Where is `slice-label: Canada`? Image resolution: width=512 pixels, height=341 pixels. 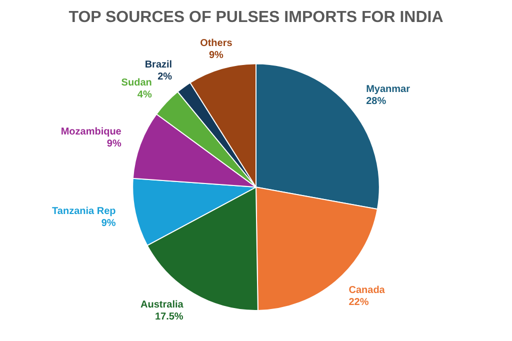
slice-label: Canada is located at coordinates (367, 290).